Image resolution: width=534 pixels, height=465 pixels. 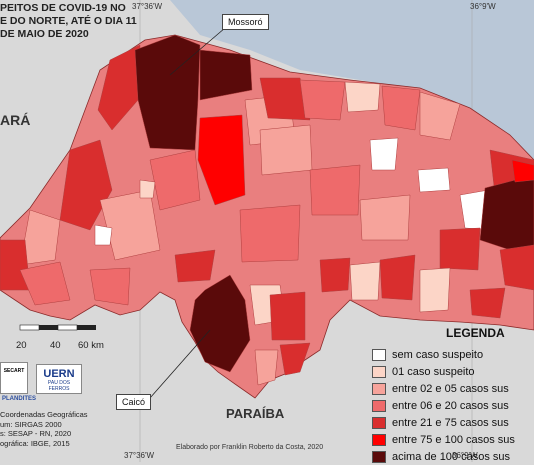 I want to click on legend-title: LEGENDA, so click(x=475, y=333).